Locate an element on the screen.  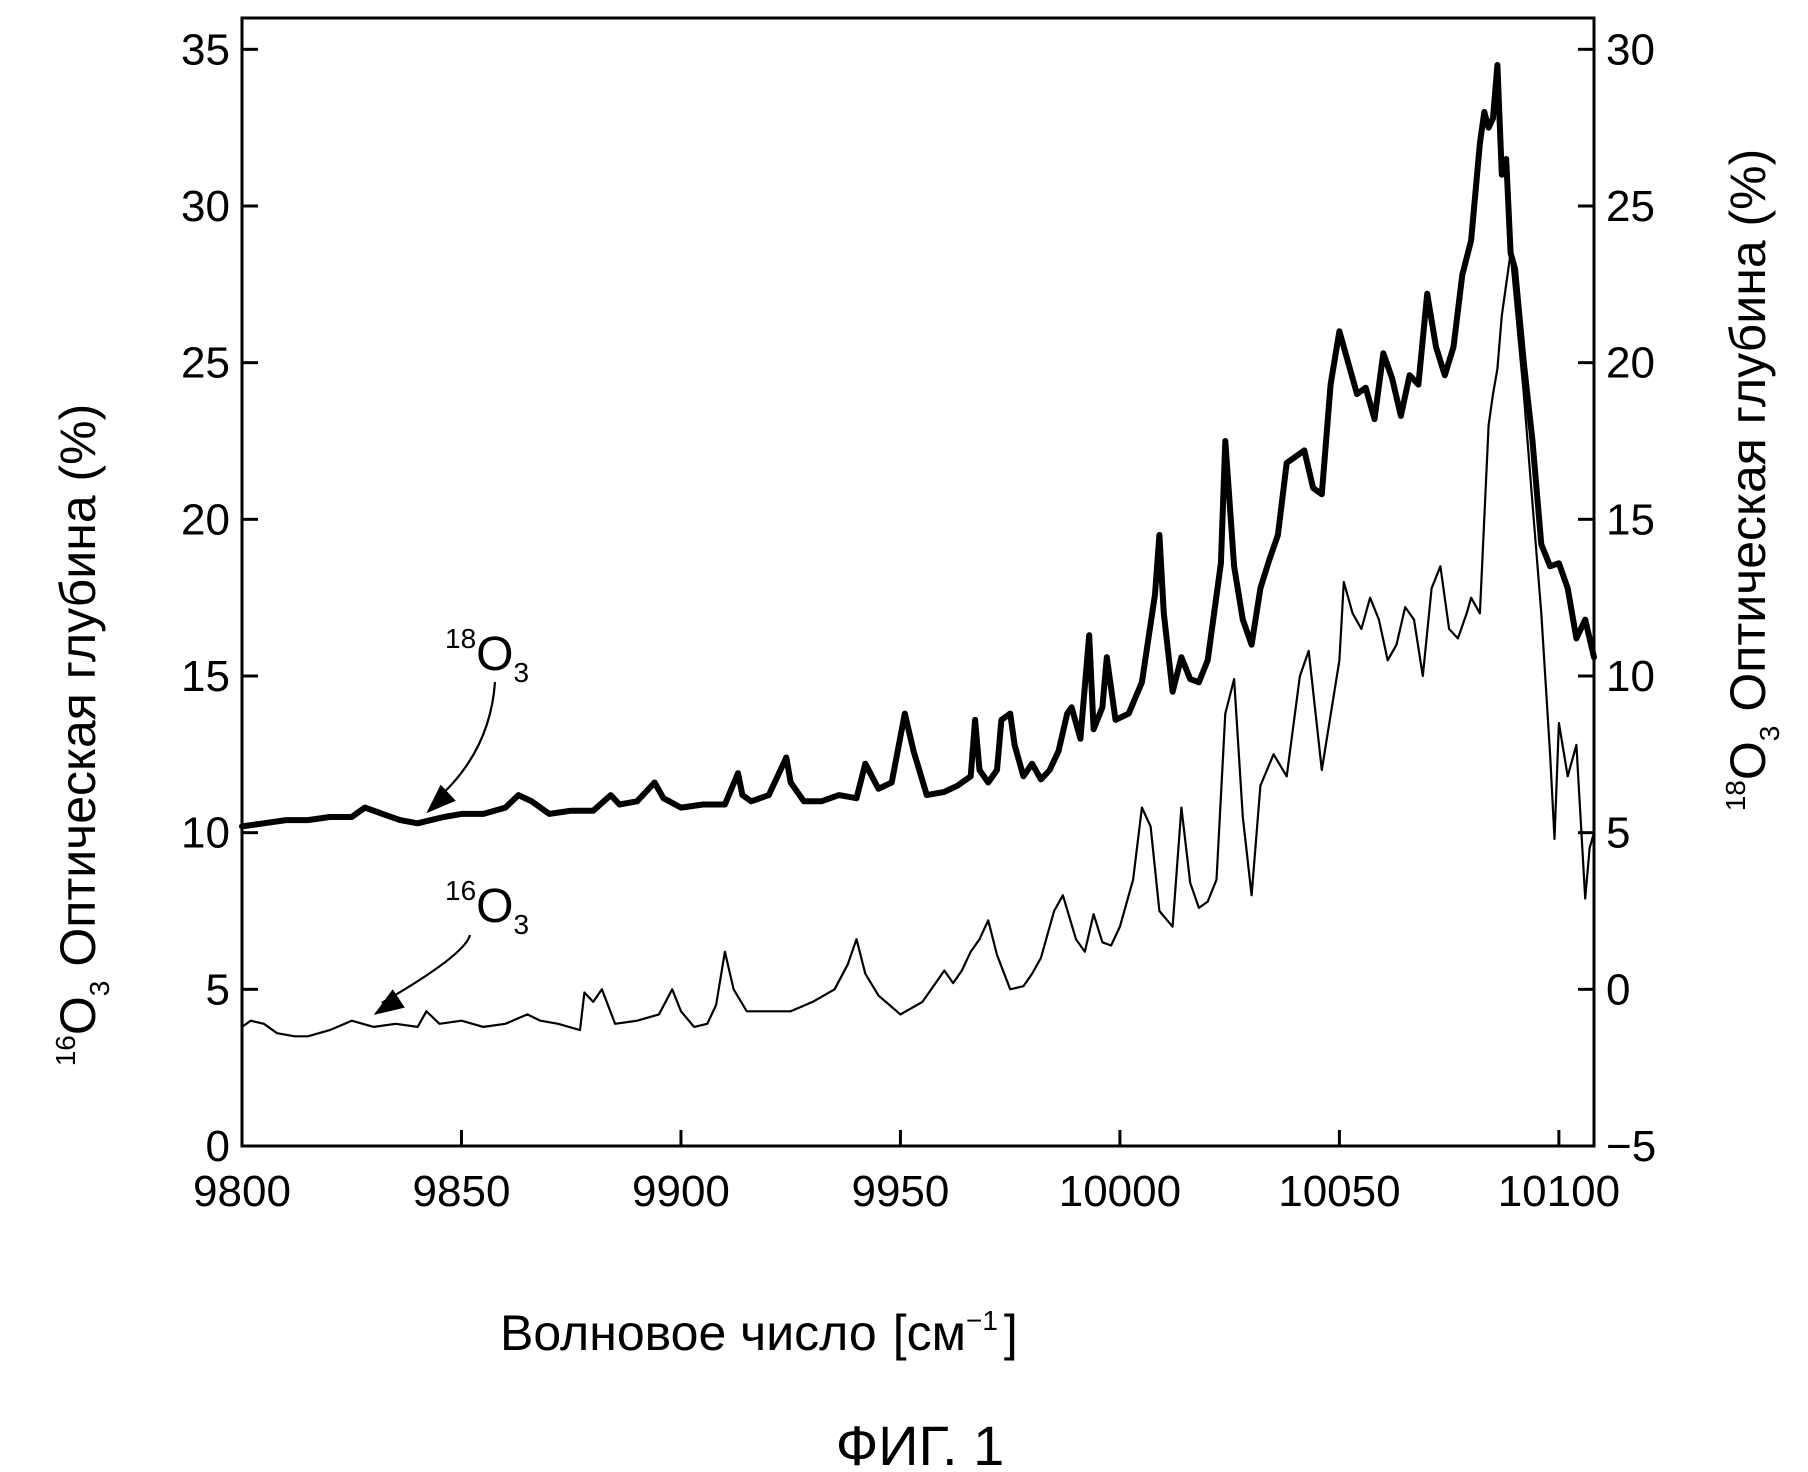
y-left-tick-label: 5 is located at coordinates (218, 989).